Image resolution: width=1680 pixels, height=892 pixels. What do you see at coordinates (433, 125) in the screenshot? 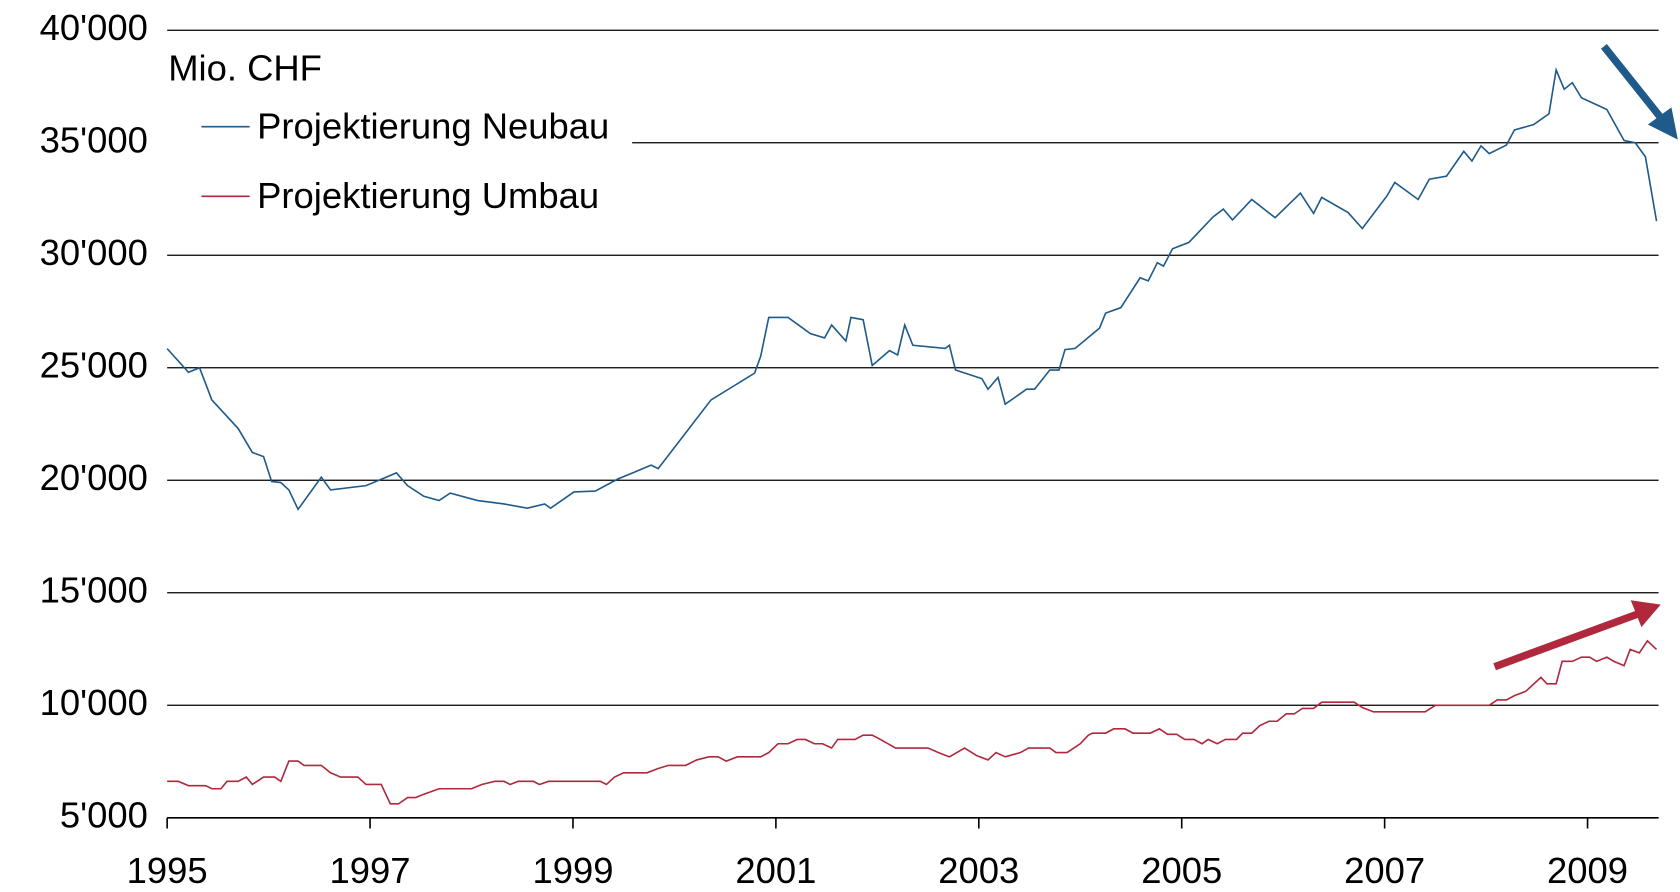
I see `legend-label: Projektierung Neubau` at bounding box center [433, 125].